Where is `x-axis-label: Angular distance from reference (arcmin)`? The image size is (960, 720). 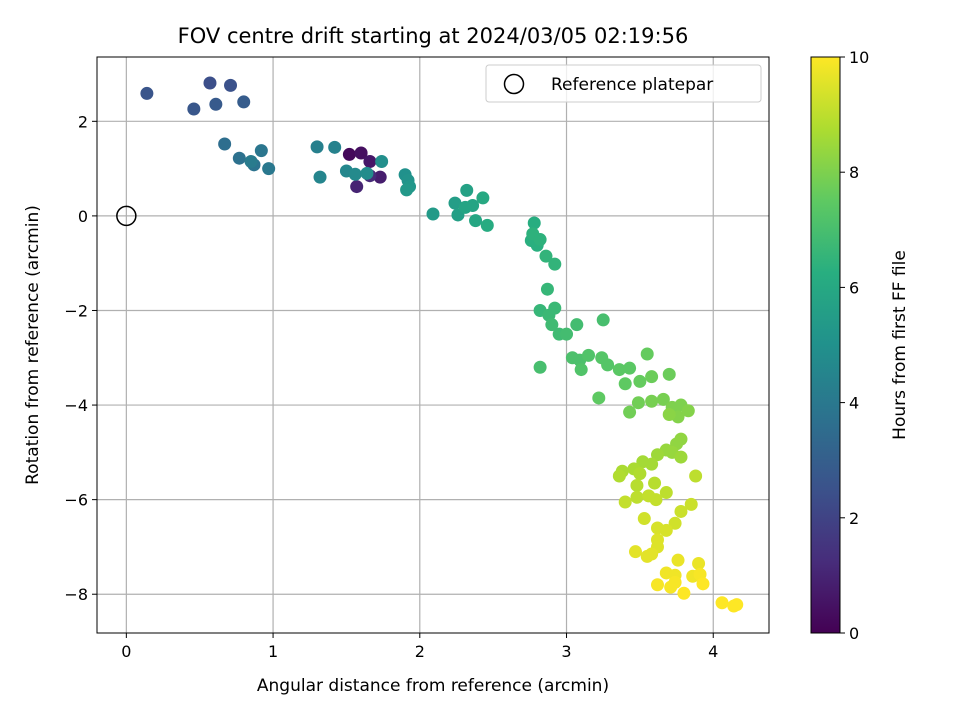 x-axis-label: Angular distance from reference (arcmin) is located at coordinates (433, 686).